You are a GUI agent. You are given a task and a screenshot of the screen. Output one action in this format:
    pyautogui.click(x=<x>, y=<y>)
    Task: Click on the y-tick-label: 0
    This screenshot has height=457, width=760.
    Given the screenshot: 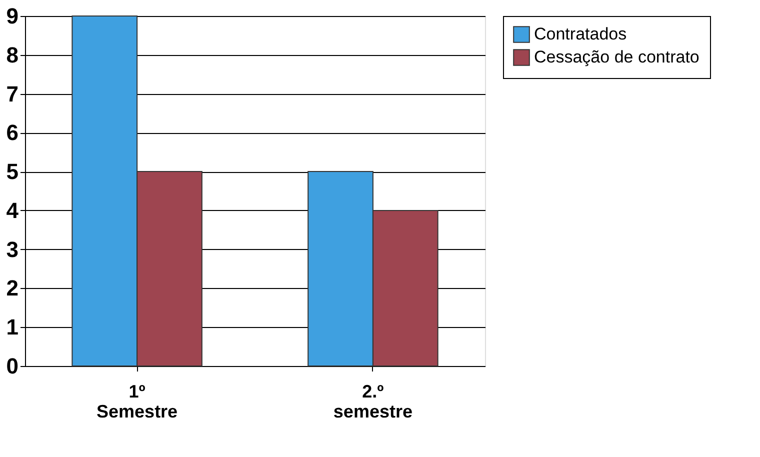 What is the action you would take?
    pyautogui.click(x=12, y=366)
    